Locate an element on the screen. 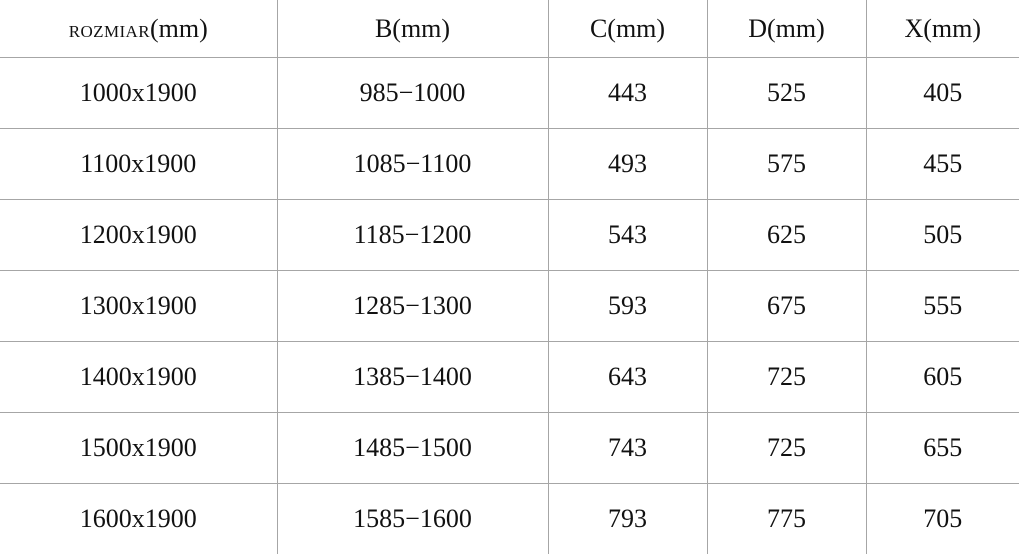  cell-x: 705 is located at coordinates (942, 519).